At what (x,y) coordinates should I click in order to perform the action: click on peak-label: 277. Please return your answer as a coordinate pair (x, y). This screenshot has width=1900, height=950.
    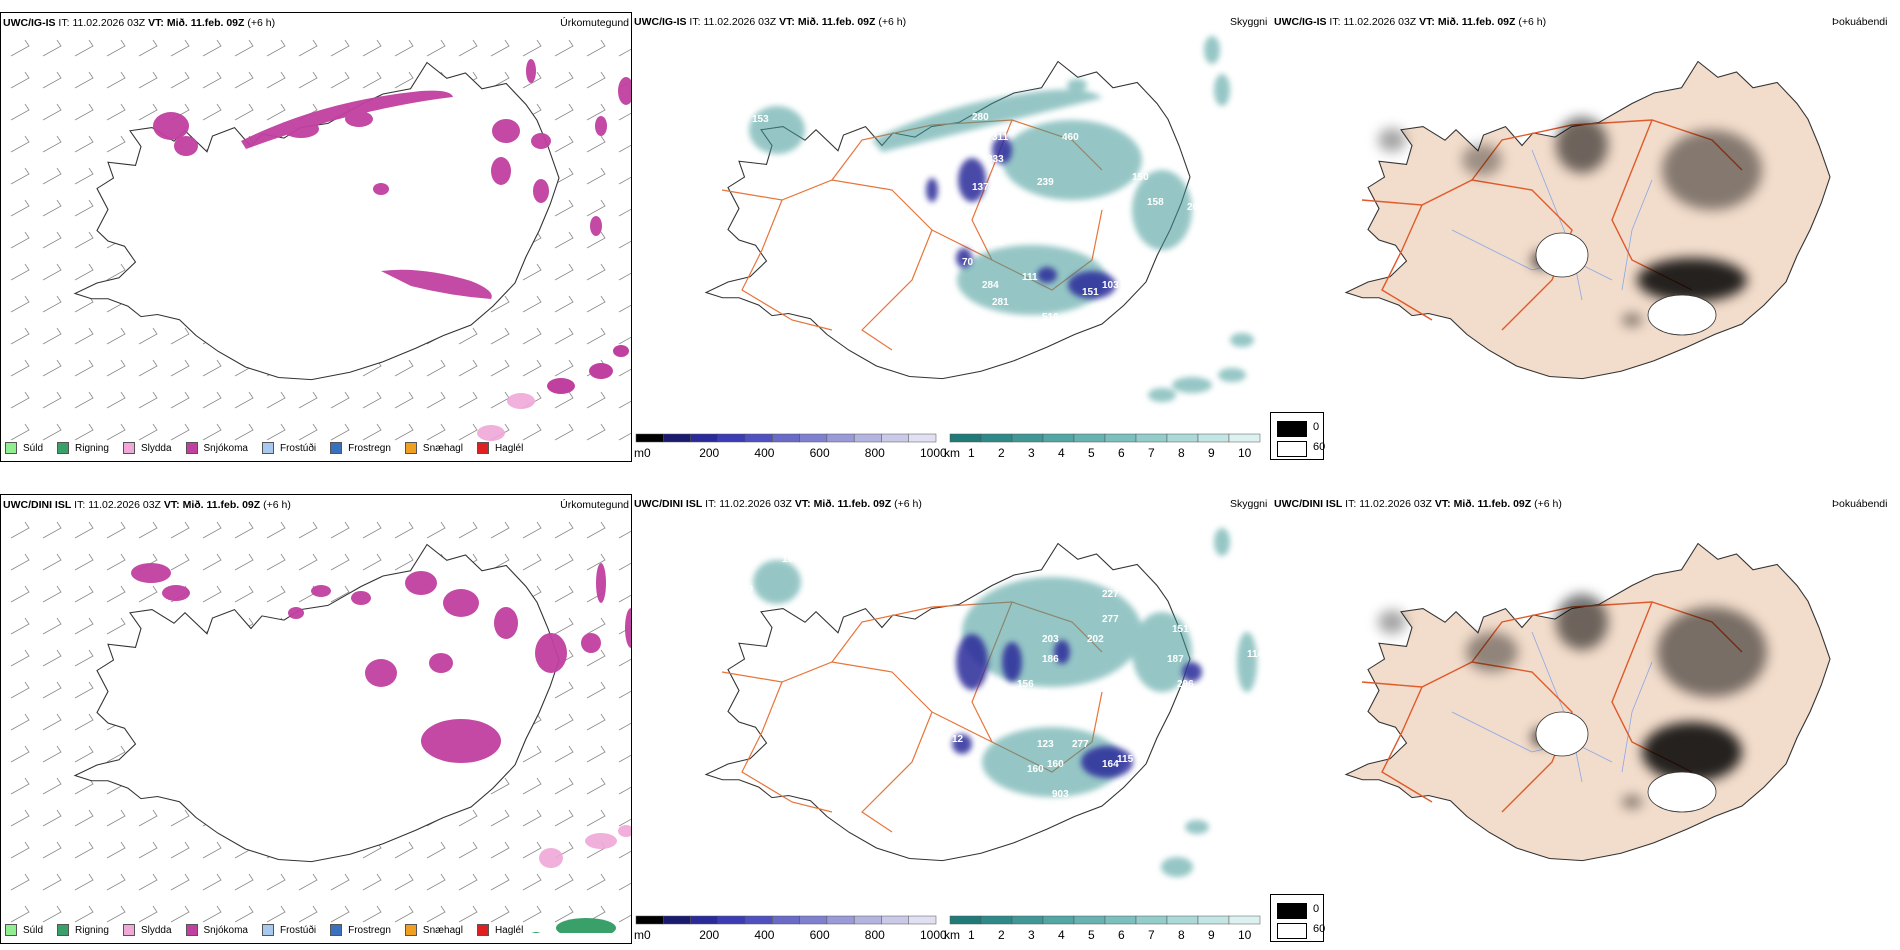
    Looking at the image, I should click on (1080, 744).